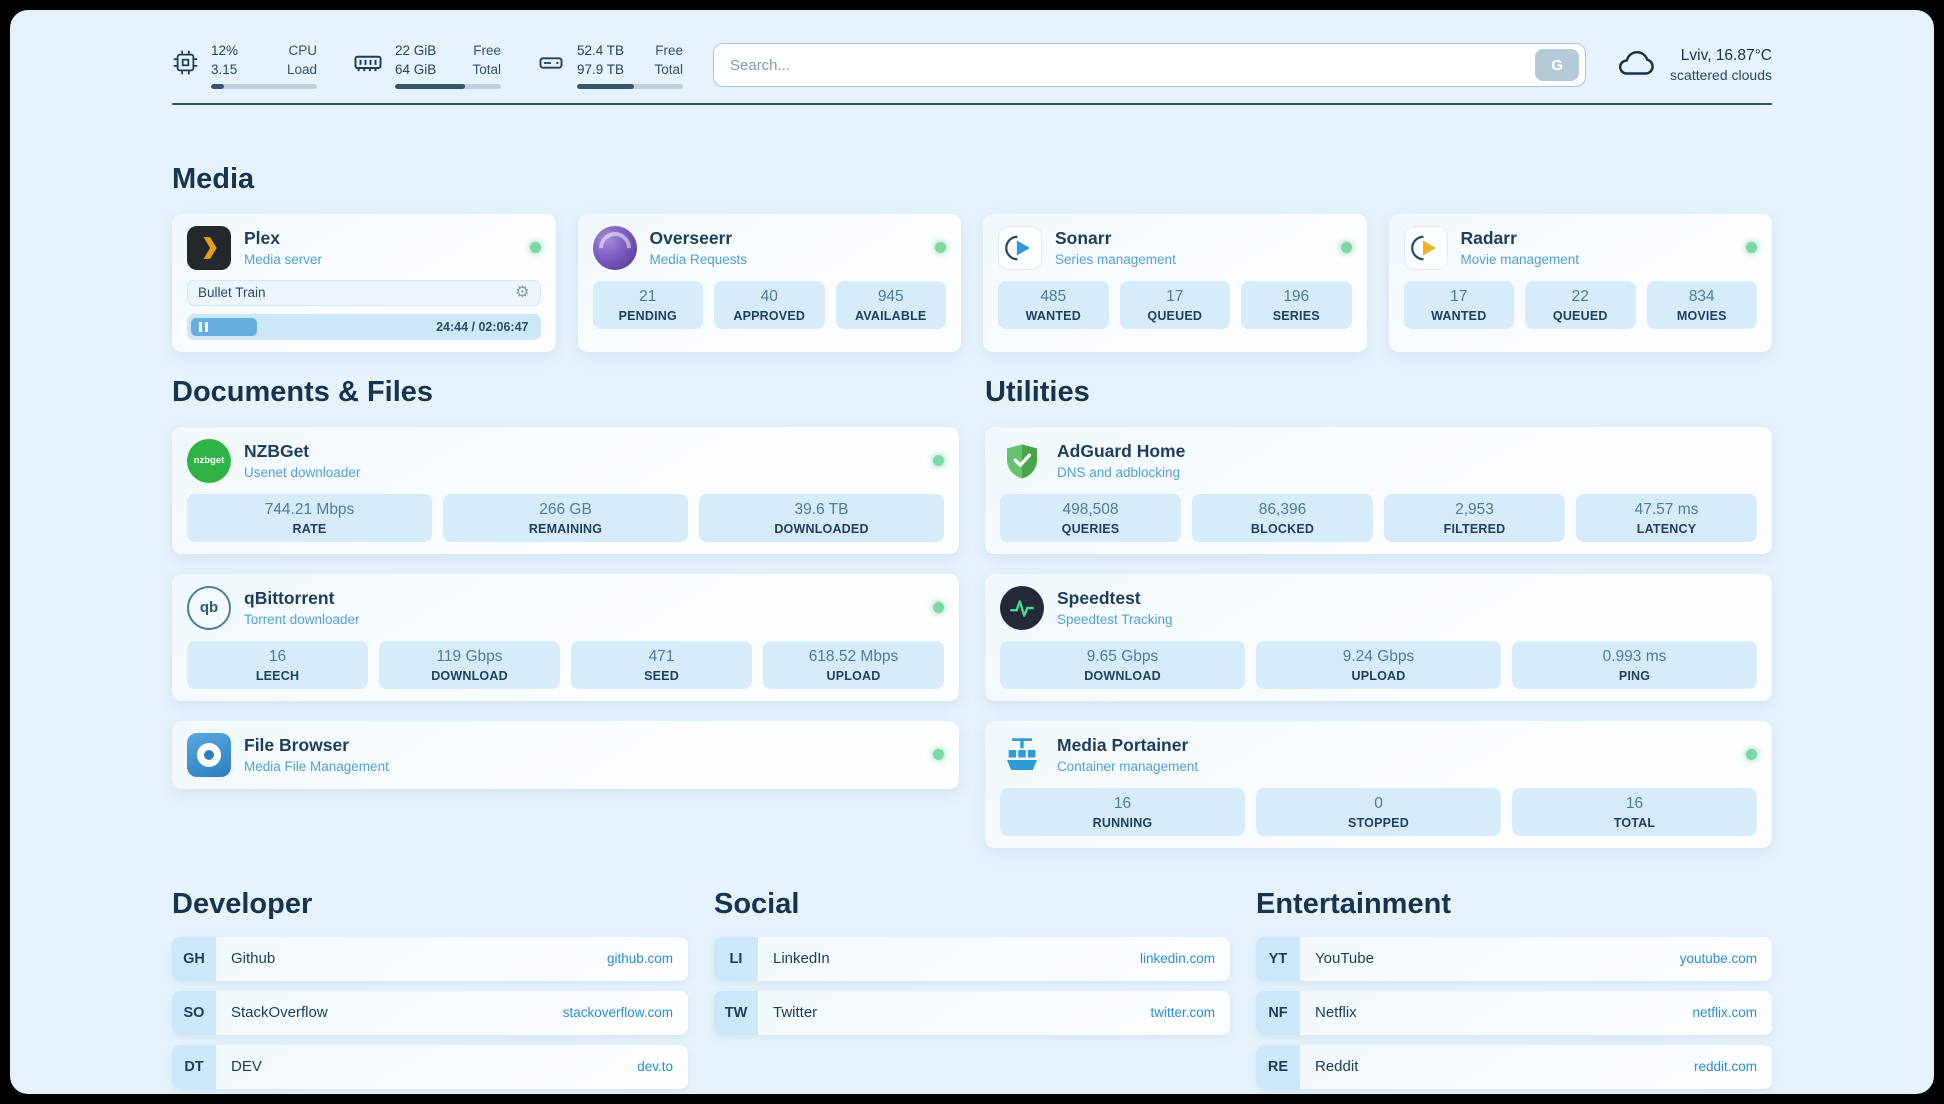 Image resolution: width=1944 pixels, height=1104 pixels. What do you see at coordinates (1701, 315) in the screenshot?
I see `stat-label: MOVIES` at bounding box center [1701, 315].